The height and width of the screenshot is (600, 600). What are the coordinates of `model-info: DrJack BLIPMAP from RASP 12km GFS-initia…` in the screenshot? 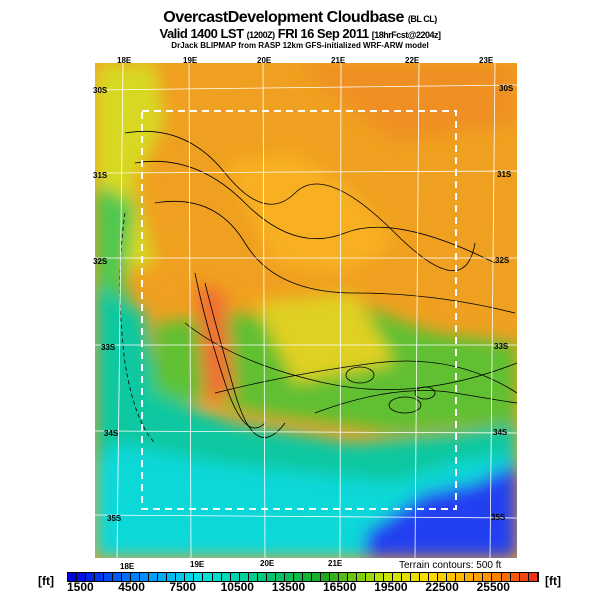 It's located at (300, 45).